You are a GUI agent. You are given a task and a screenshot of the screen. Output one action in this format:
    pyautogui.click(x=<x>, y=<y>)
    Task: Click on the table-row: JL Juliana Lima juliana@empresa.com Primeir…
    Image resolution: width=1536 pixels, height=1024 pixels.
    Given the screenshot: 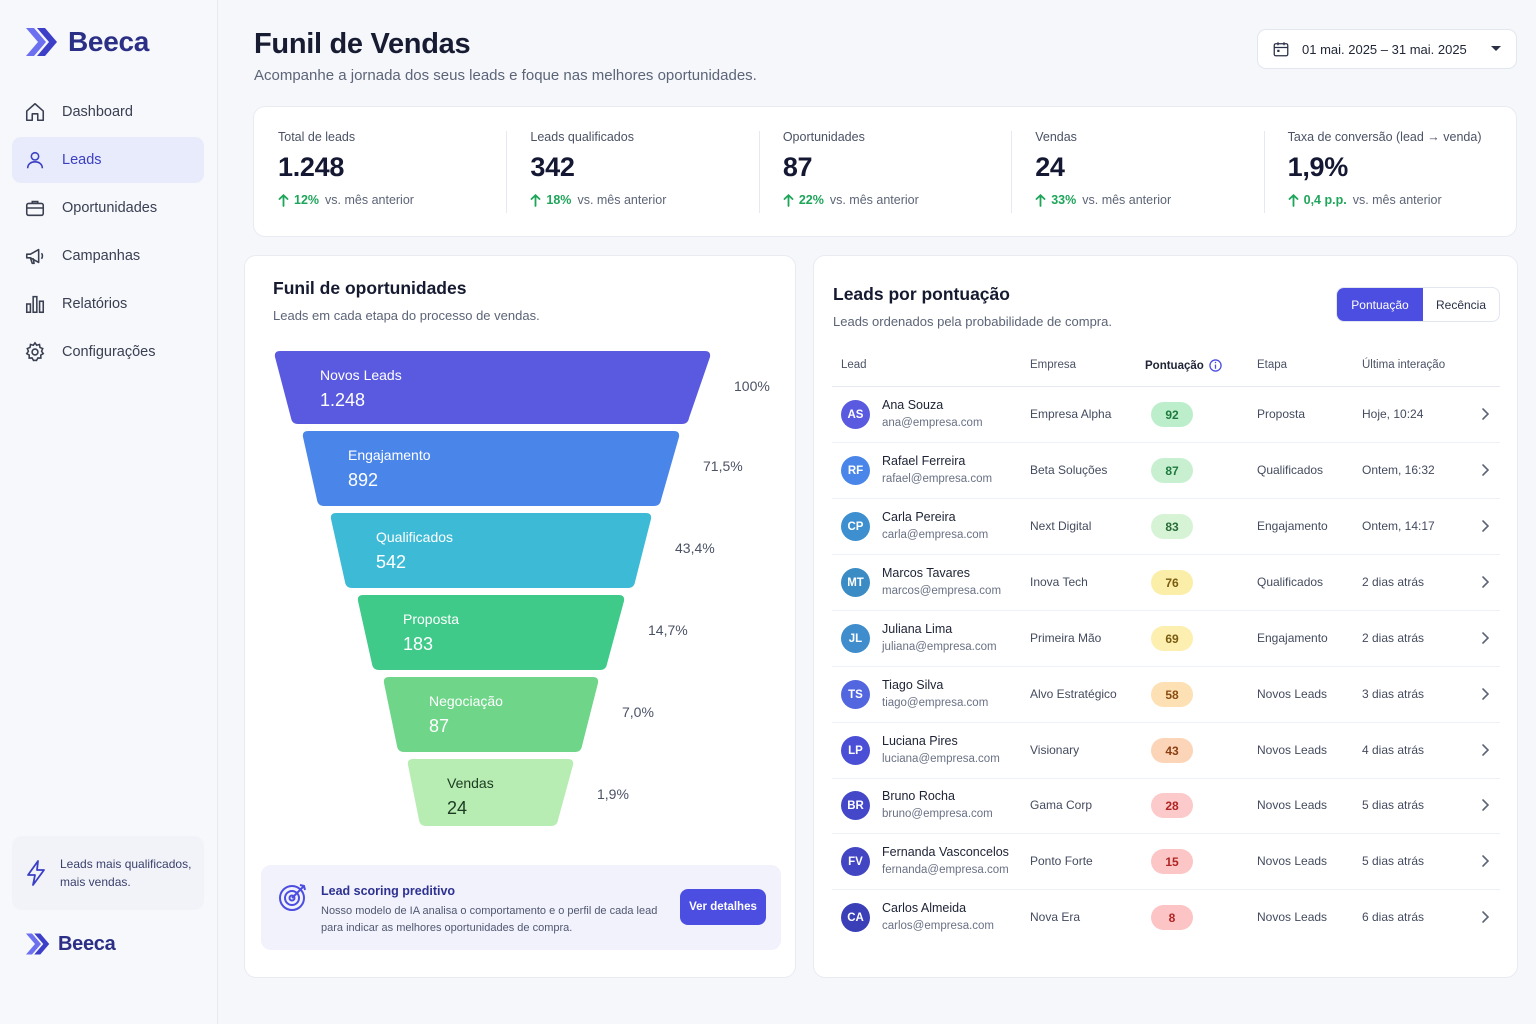 What is the action you would take?
    pyautogui.click(x=1166, y=639)
    